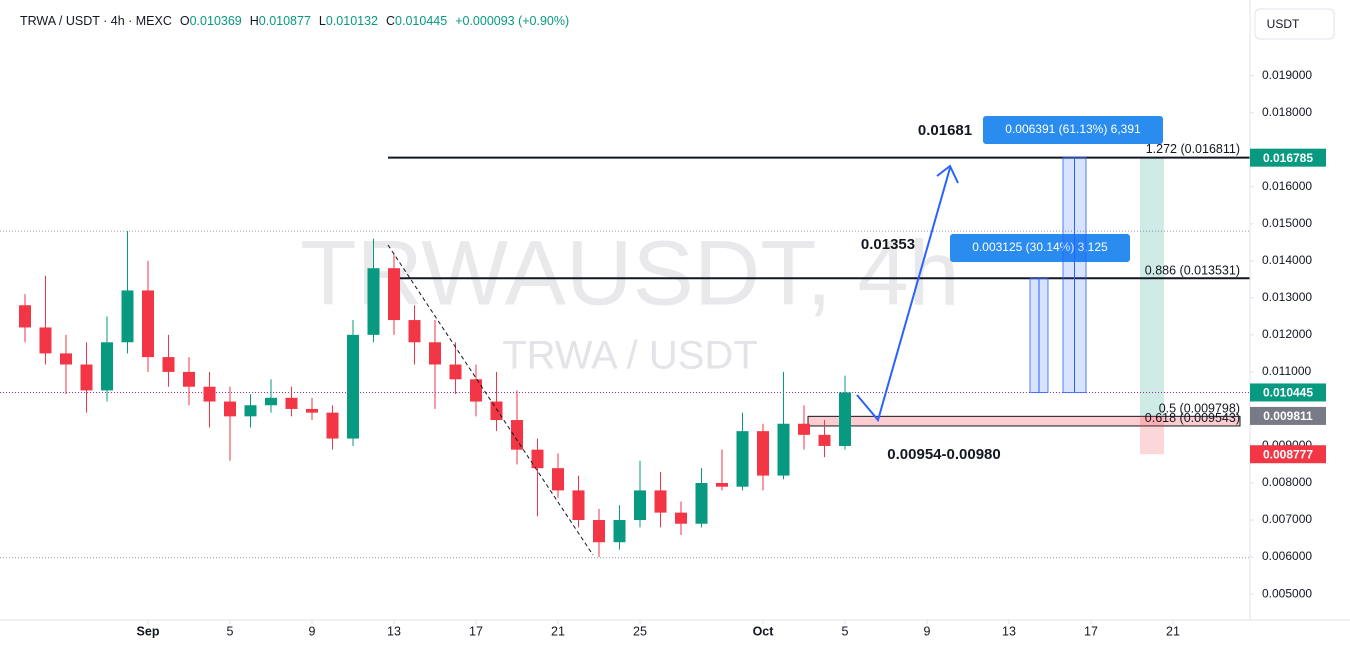 This screenshot has width=1350, height=653. What do you see at coordinates (1152, 286) in the screenshot?
I see `position-target` at bounding box center [1152, 286].